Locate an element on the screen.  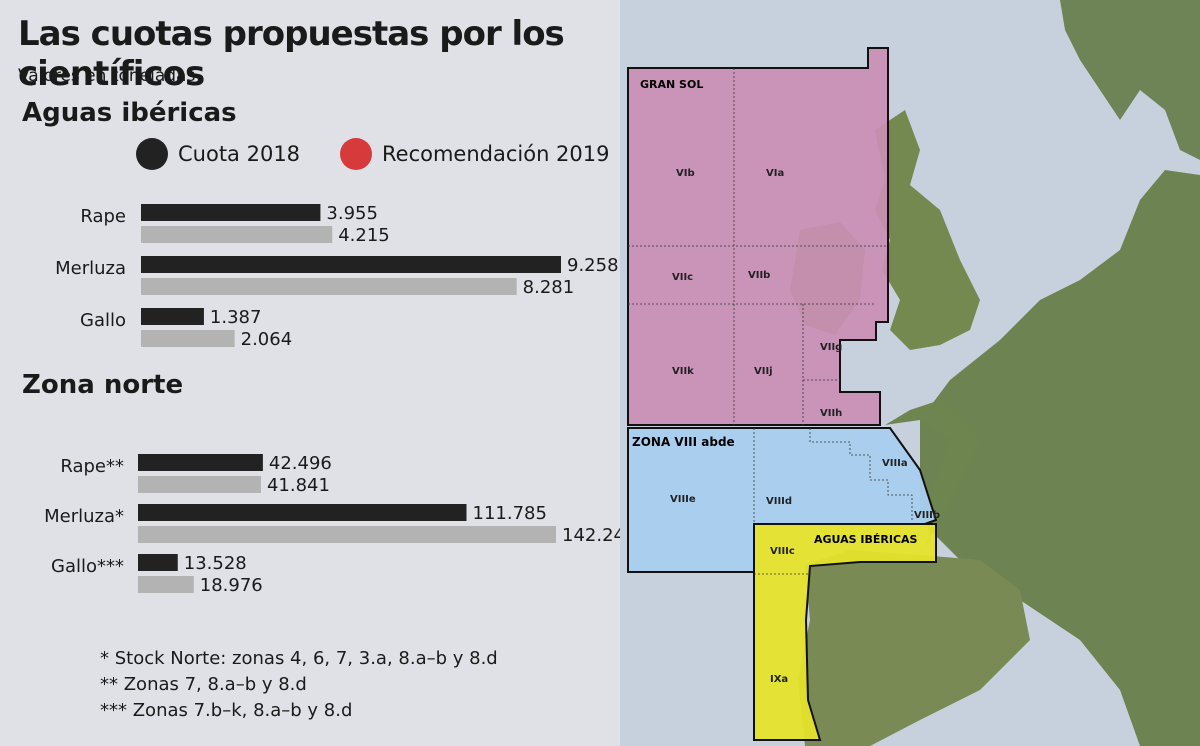
section-title-zona-norte: Zona norte is located at coordinates (103, 385).